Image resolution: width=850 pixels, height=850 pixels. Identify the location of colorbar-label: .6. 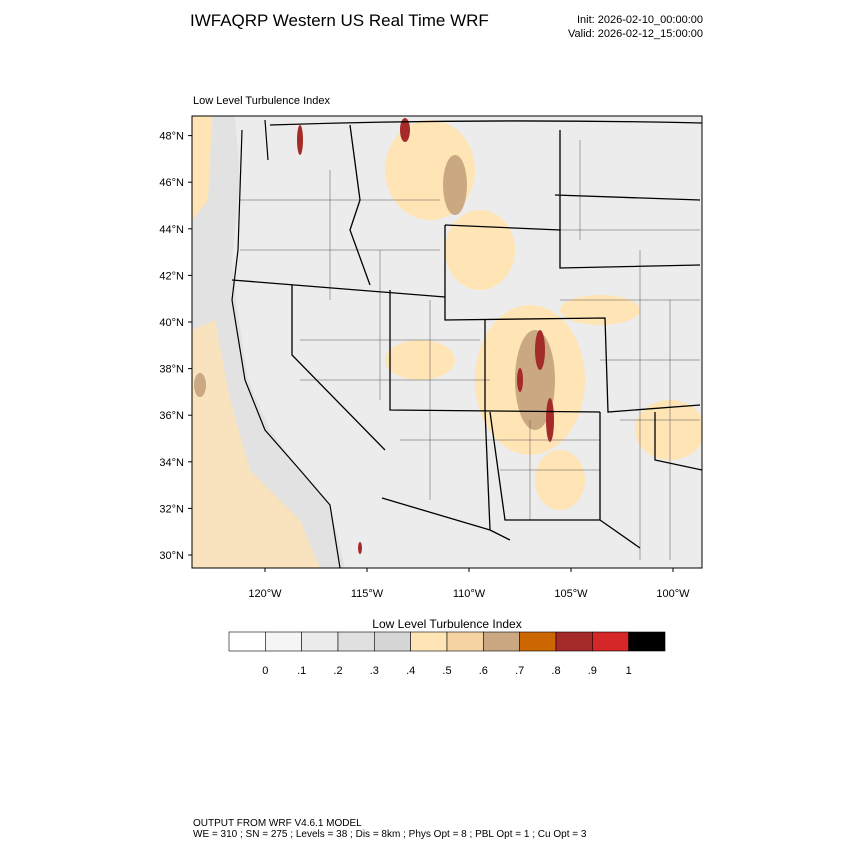
(483, 671).